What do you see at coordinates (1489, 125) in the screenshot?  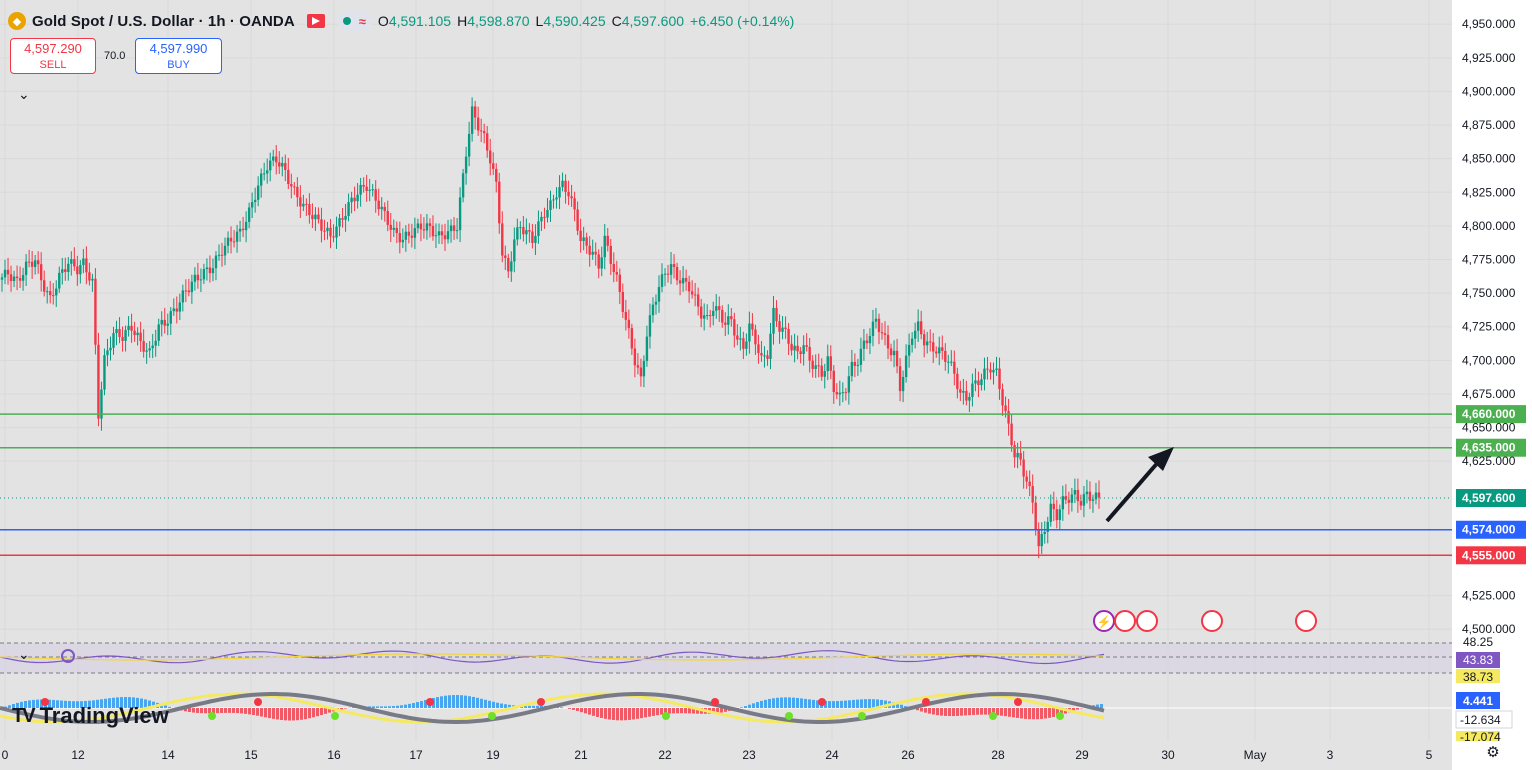 I see `price-tick-label: 4,875.000` at bounding box center [1489, 125].